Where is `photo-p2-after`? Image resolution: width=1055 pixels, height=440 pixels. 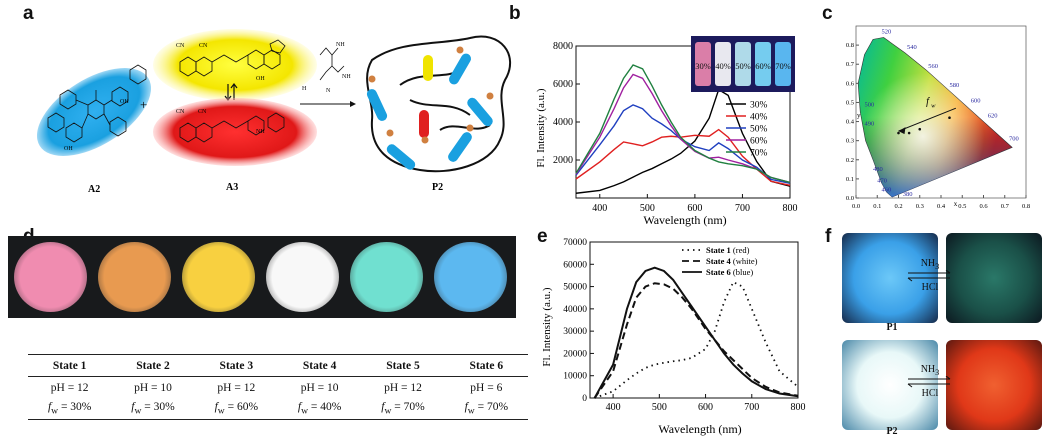
photo-p2-after is located at coordinates (994, 385).